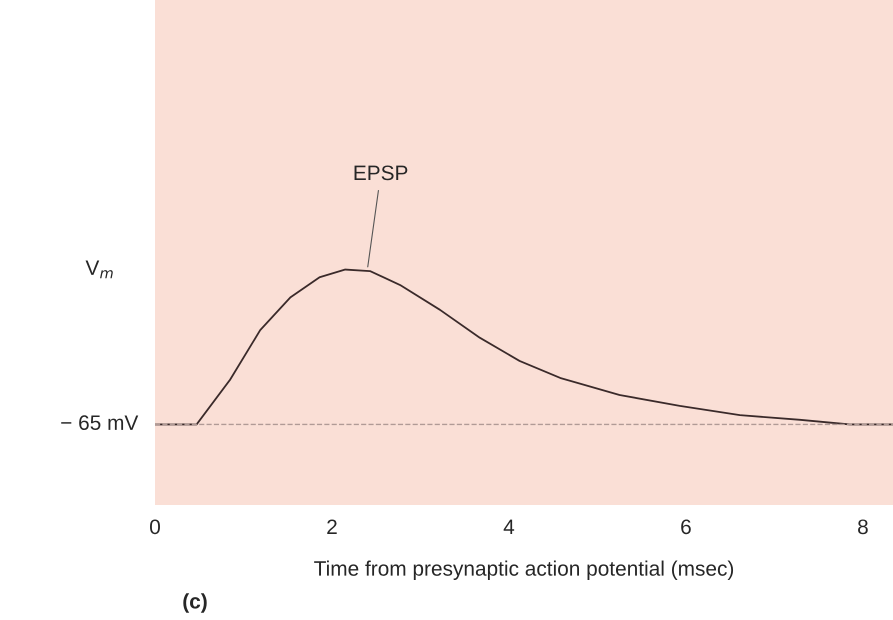  What do you see at coordinates (509, 527) in the screenshot?
I see `x-tick-label: 4` at bounding box center [509, 527].